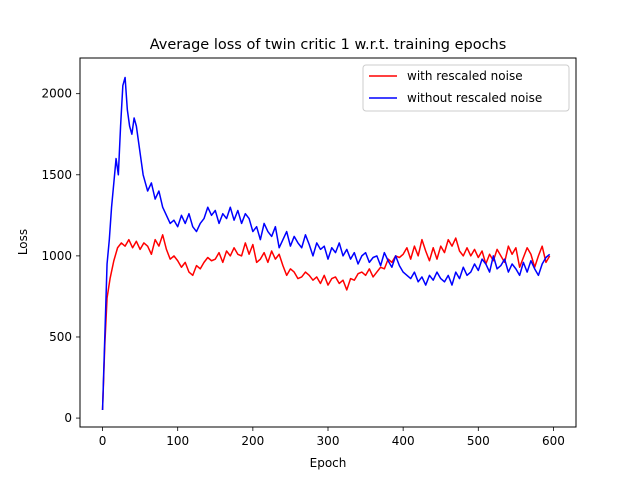  I want to click on y-axis: 0 500 1000 1500 2000, so click(60, 256).